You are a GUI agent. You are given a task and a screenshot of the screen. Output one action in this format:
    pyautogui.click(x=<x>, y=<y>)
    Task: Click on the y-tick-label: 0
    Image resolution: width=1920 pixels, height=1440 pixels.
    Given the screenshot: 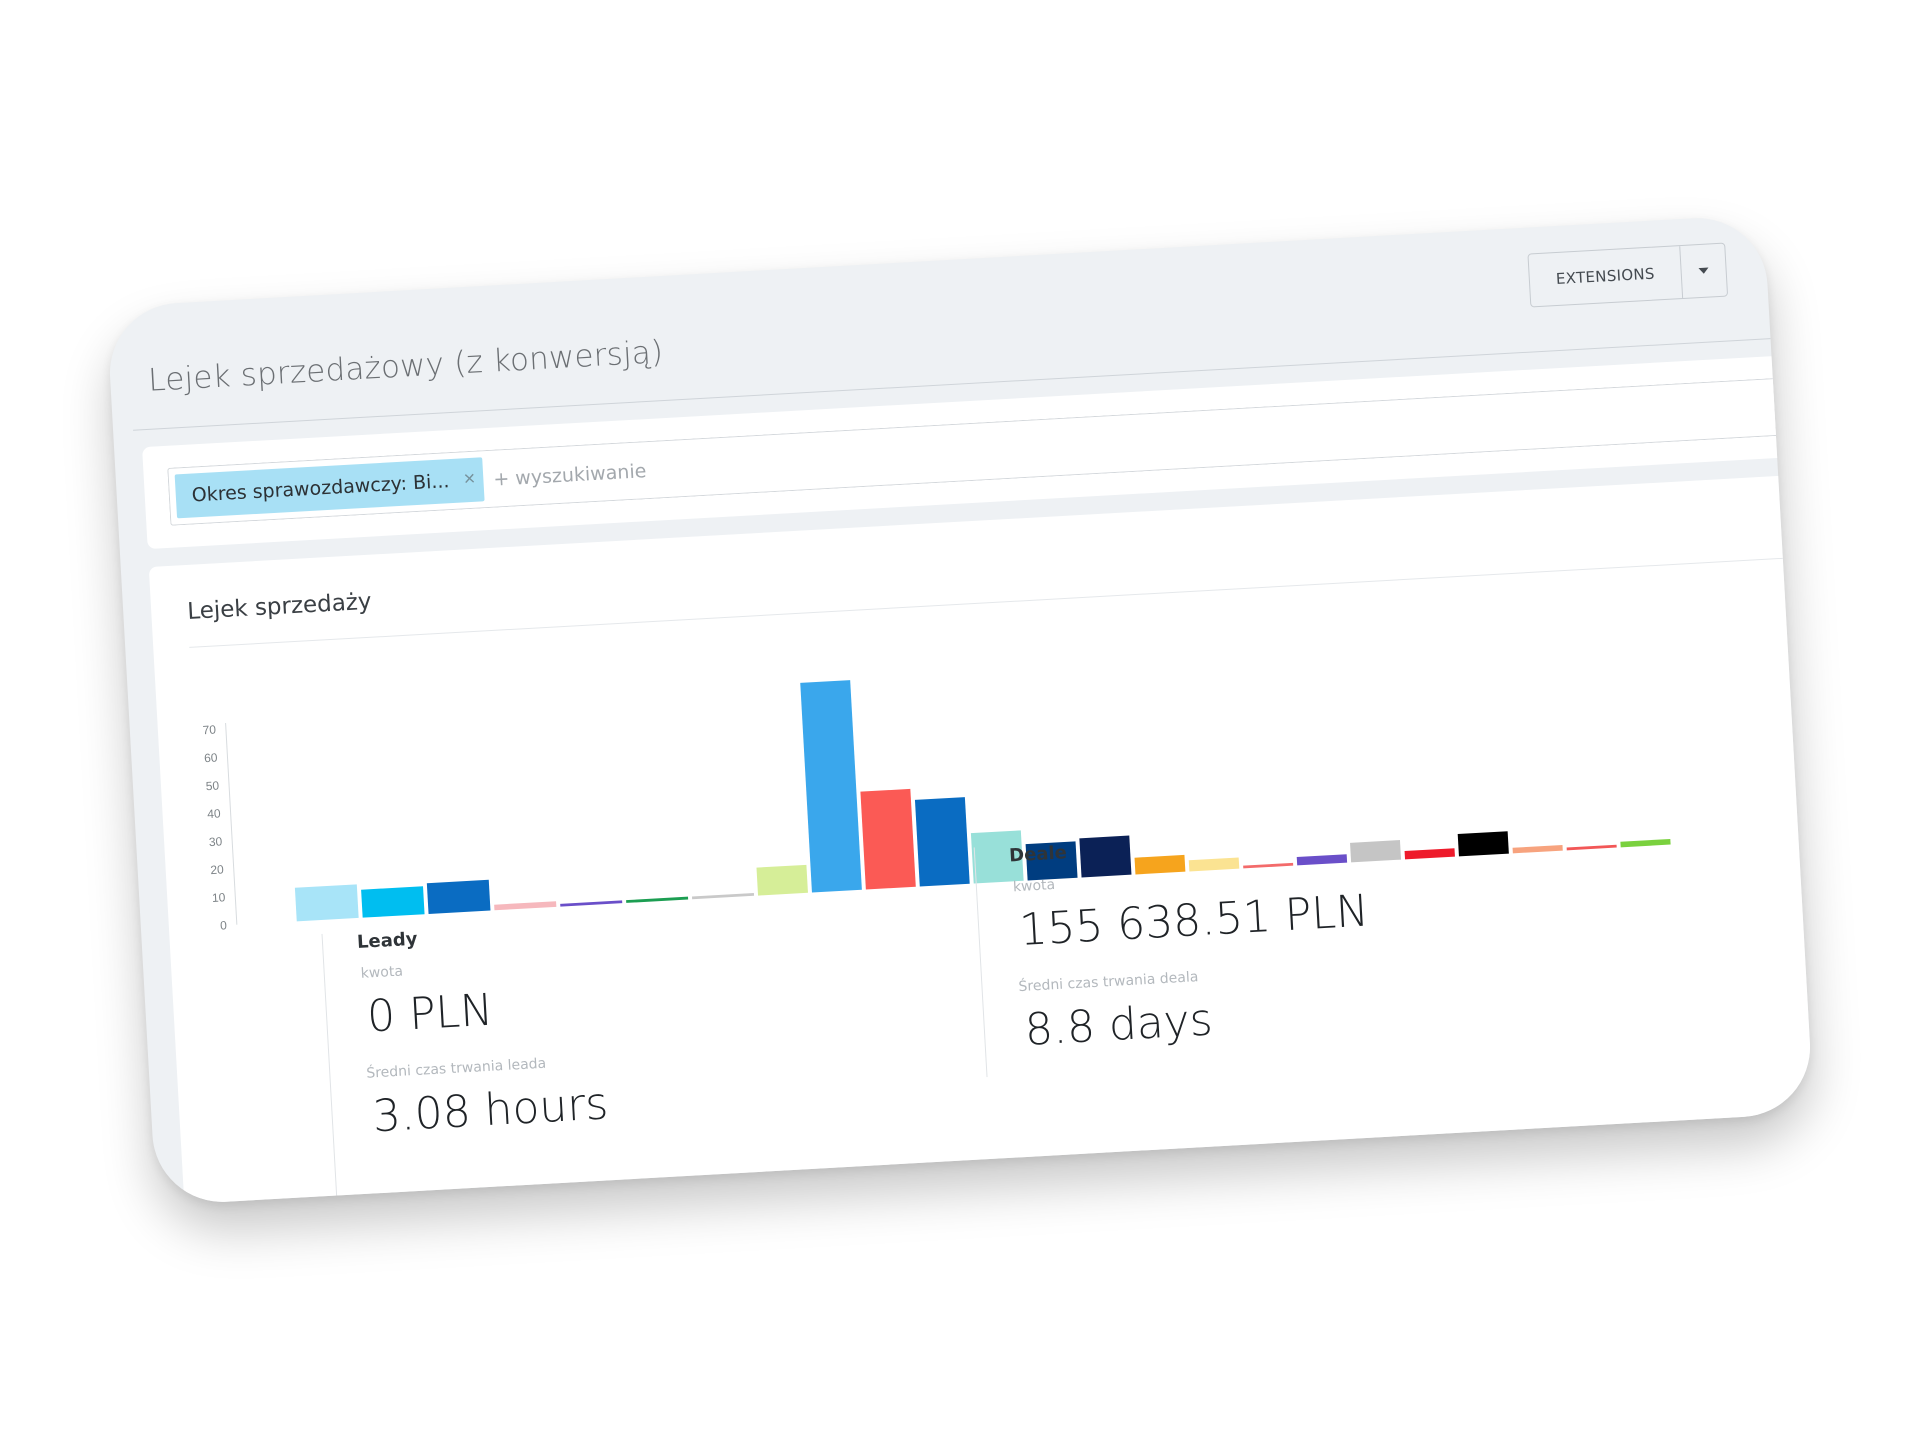 What is the action you would take?
    pyautogui.click(x=224, y=925)
    